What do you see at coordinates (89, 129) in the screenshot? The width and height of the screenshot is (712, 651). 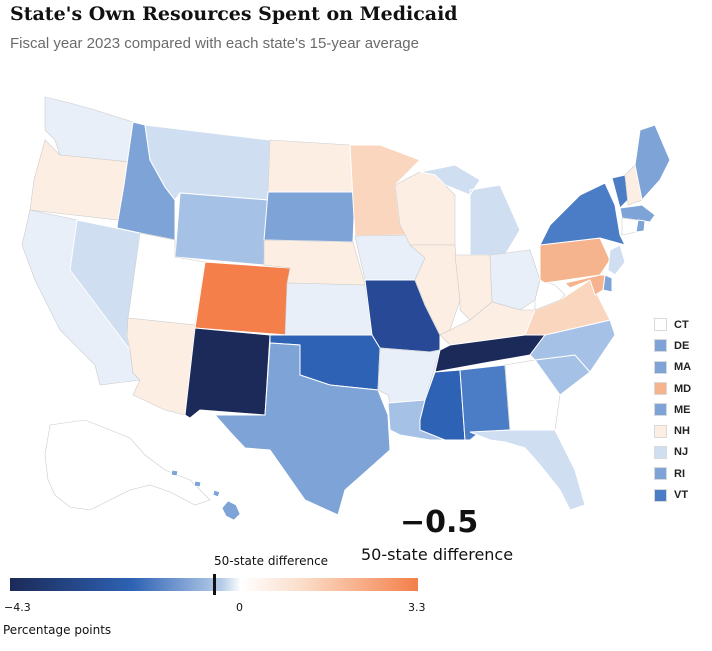 I see `state-WA` at bounding box center [89, 129].